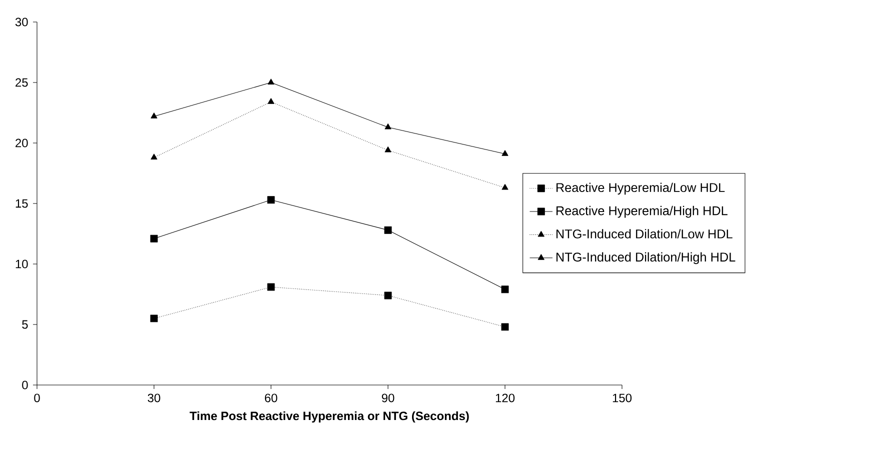 The height and width of the screenshot is (451, 888). I want to click on x-axis-title: Time Post Reactive Hyperemia or NTG (Seconds), so click(329, 417).